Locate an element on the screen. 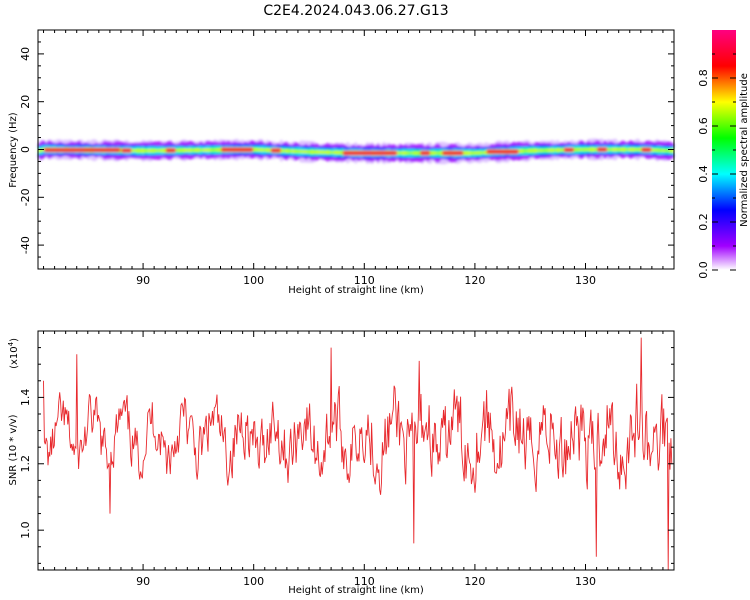 The image size is (750, 600). colorbar-tick-label: 0.2 is located at coordinates (703, 222).